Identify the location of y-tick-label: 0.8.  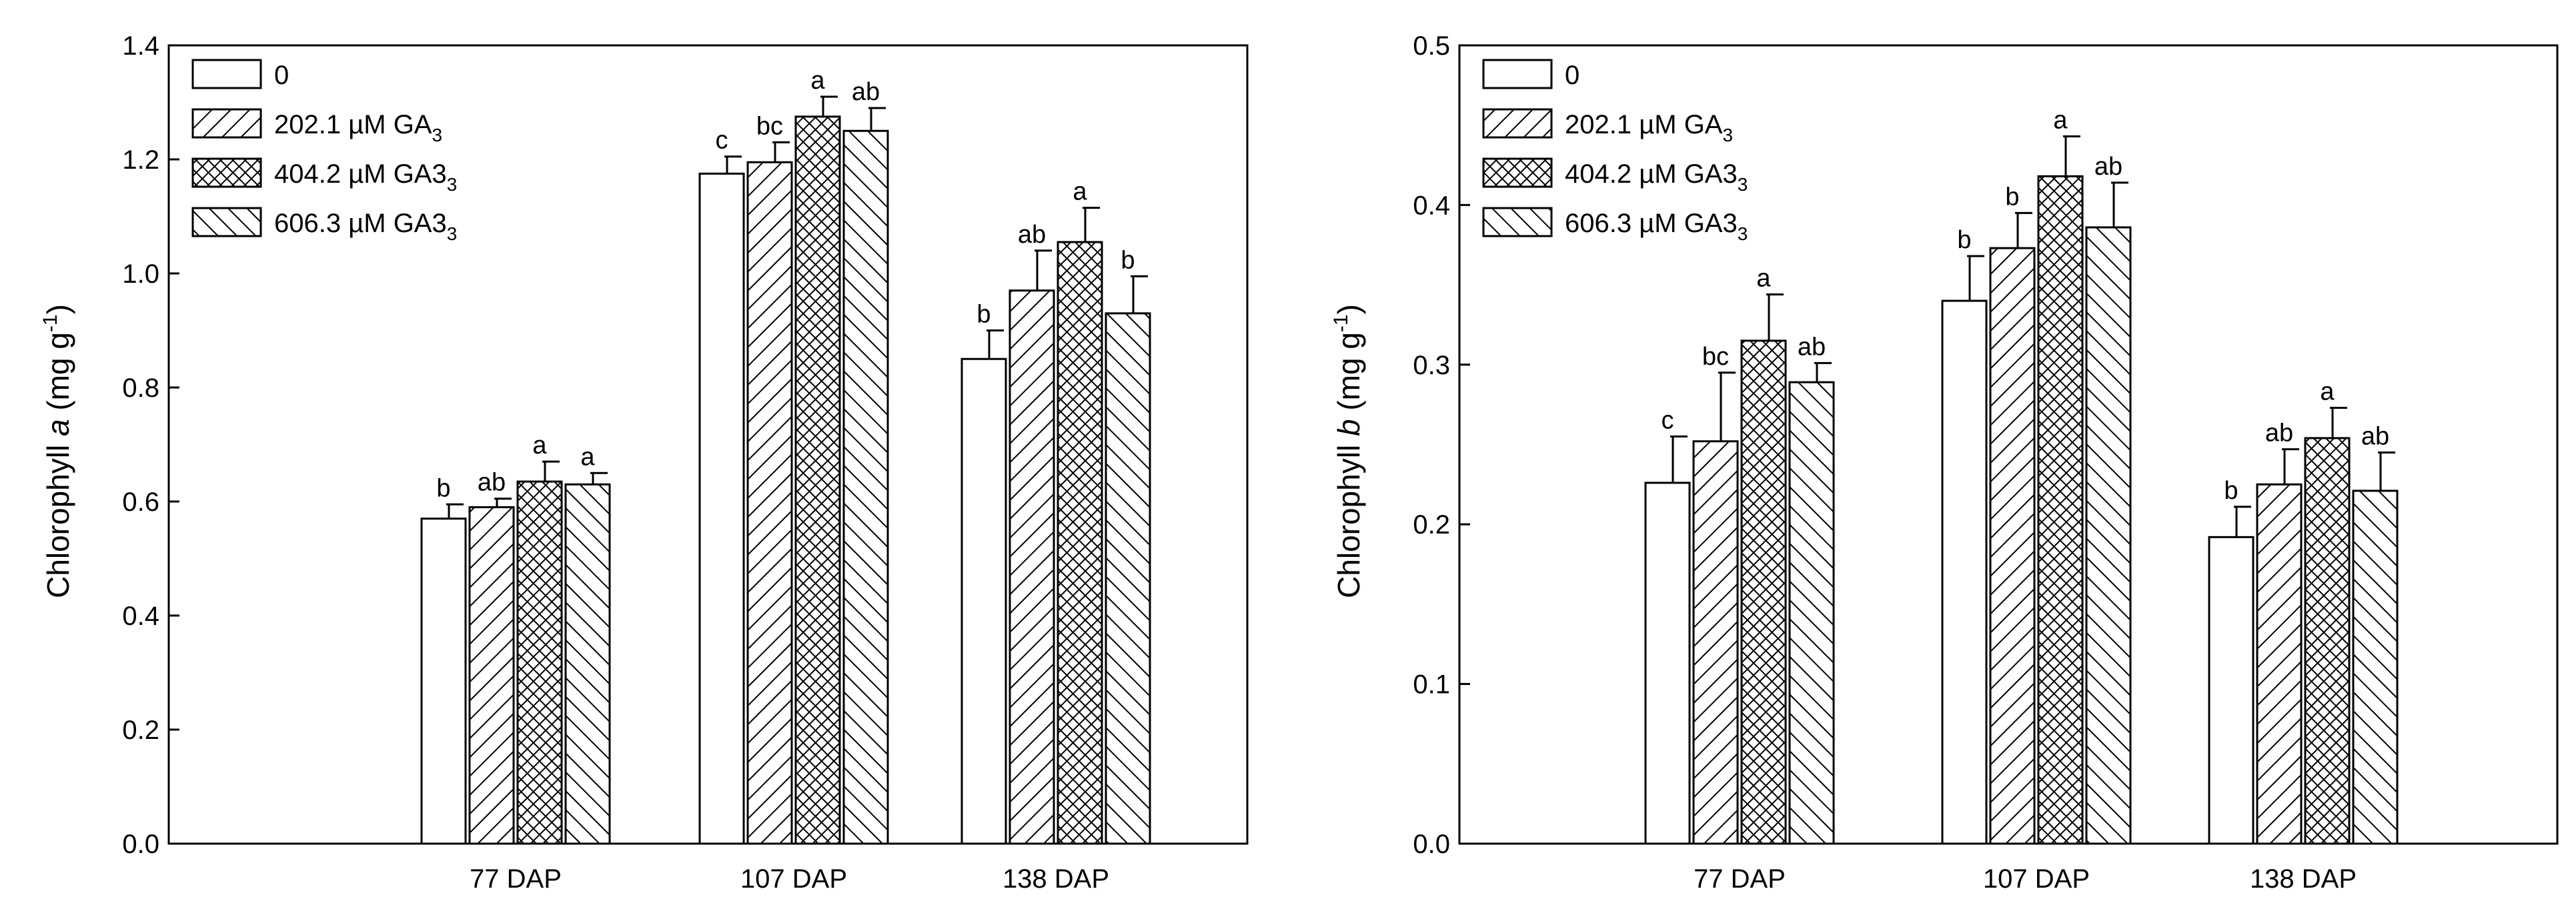
(140, 388).